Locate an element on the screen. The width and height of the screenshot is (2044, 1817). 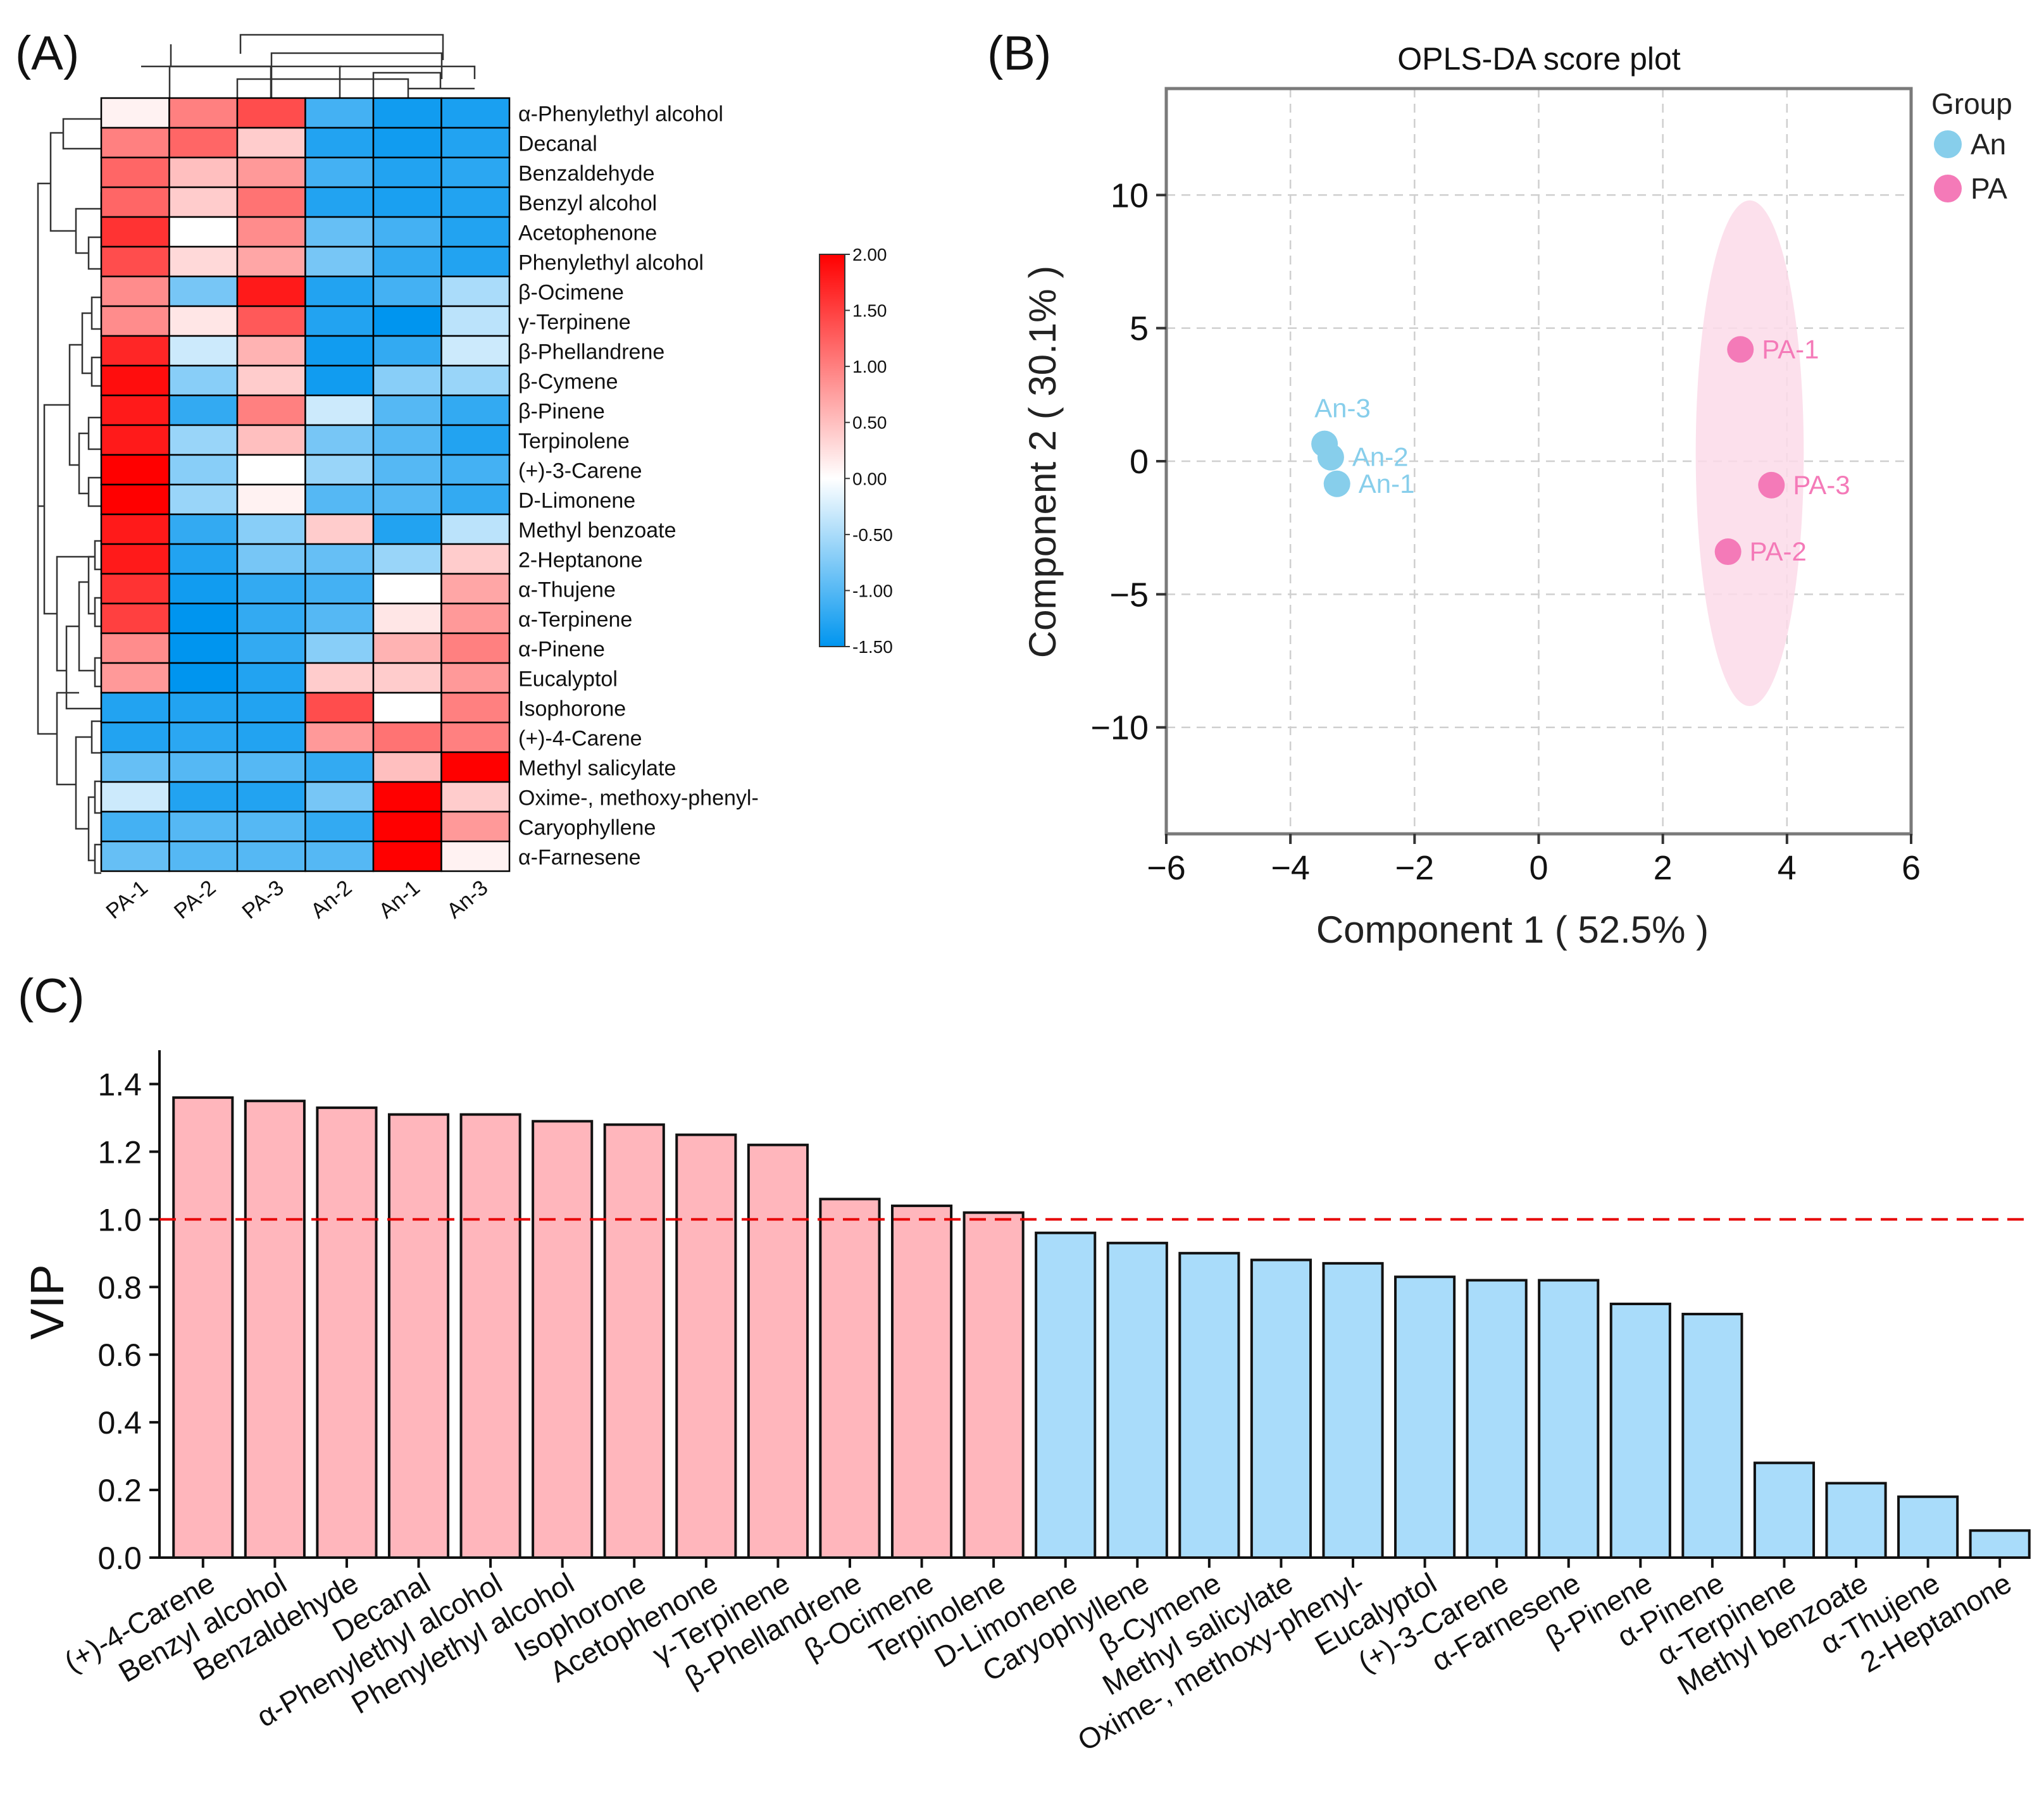
heatmap-row-label: Benzaldehyde is located at coordinates (586, 174).